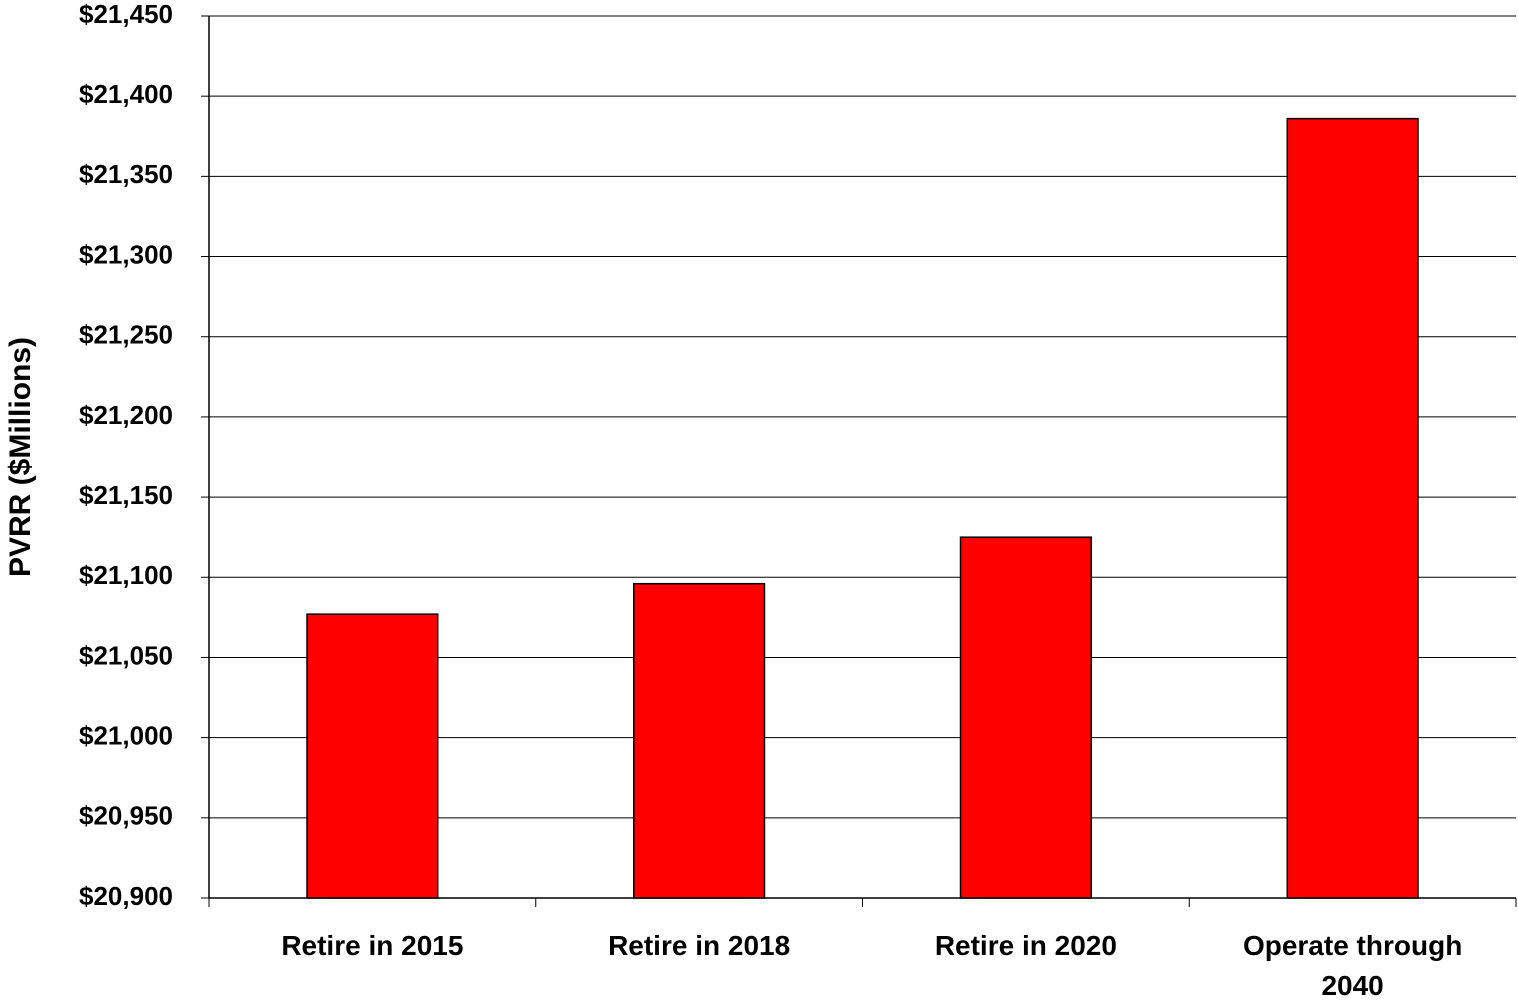 The width and height of the screenshot is (1518, 1006). Describe the element at coordinates (126, 896) in the screenshot. I see `y-tick-label: $20,900` at that location.